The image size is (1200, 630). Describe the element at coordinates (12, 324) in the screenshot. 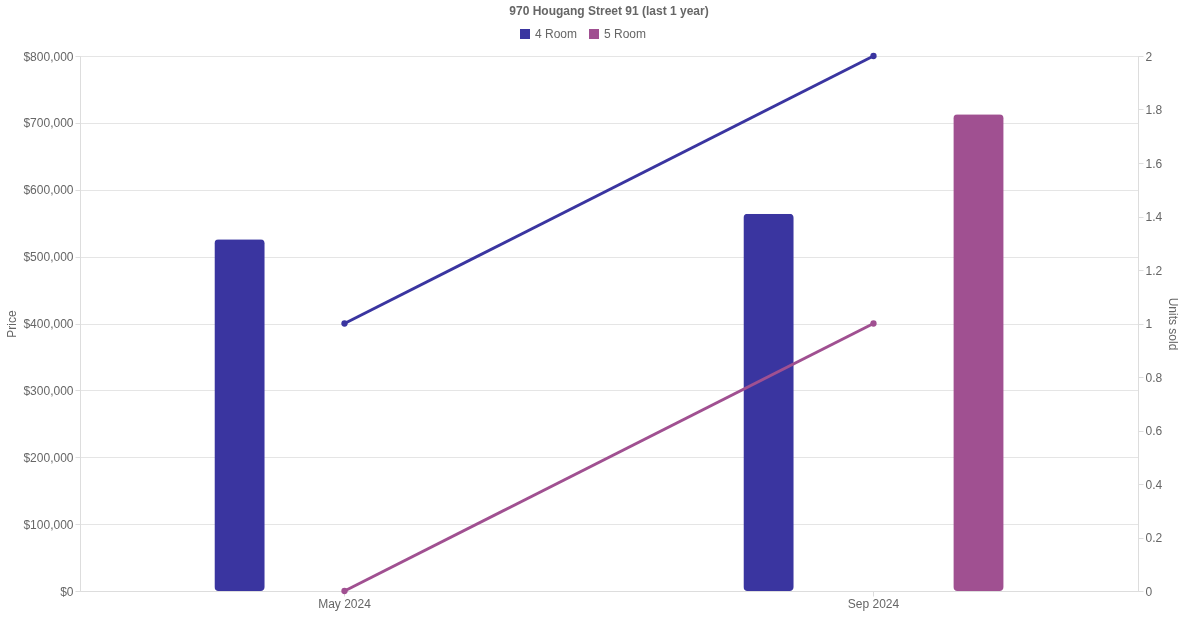

I see `y-axis-title: Price` at that location.